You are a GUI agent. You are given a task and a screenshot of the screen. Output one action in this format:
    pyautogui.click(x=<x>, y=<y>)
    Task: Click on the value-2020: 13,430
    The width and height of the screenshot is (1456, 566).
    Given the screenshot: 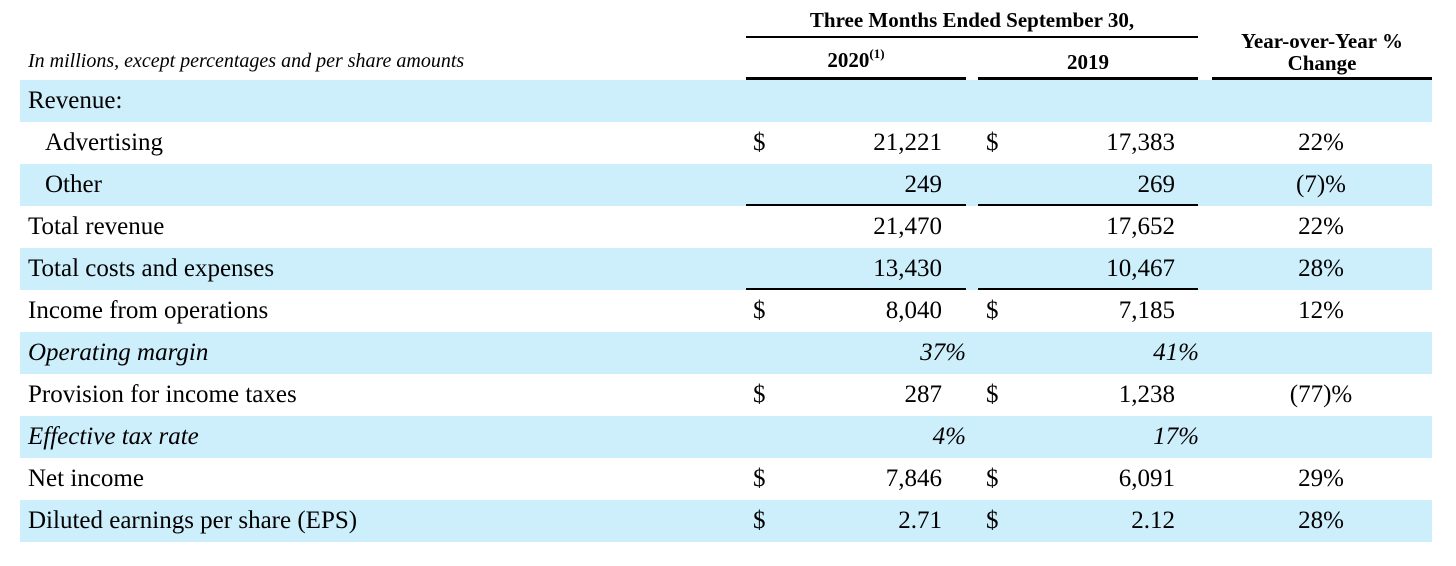 What is the action you would take?
    pyautogui.click(x=907, y=268)
    